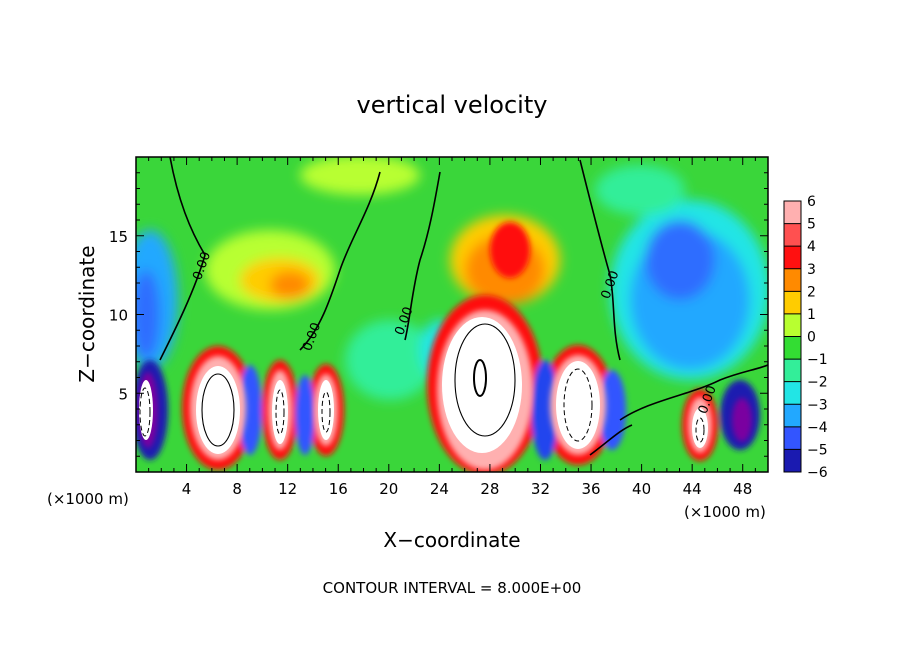  What do you see at coordinates (680, 260) in the screenshot?
I see `neg-region-right-upper` at bounding box center [680, 260].